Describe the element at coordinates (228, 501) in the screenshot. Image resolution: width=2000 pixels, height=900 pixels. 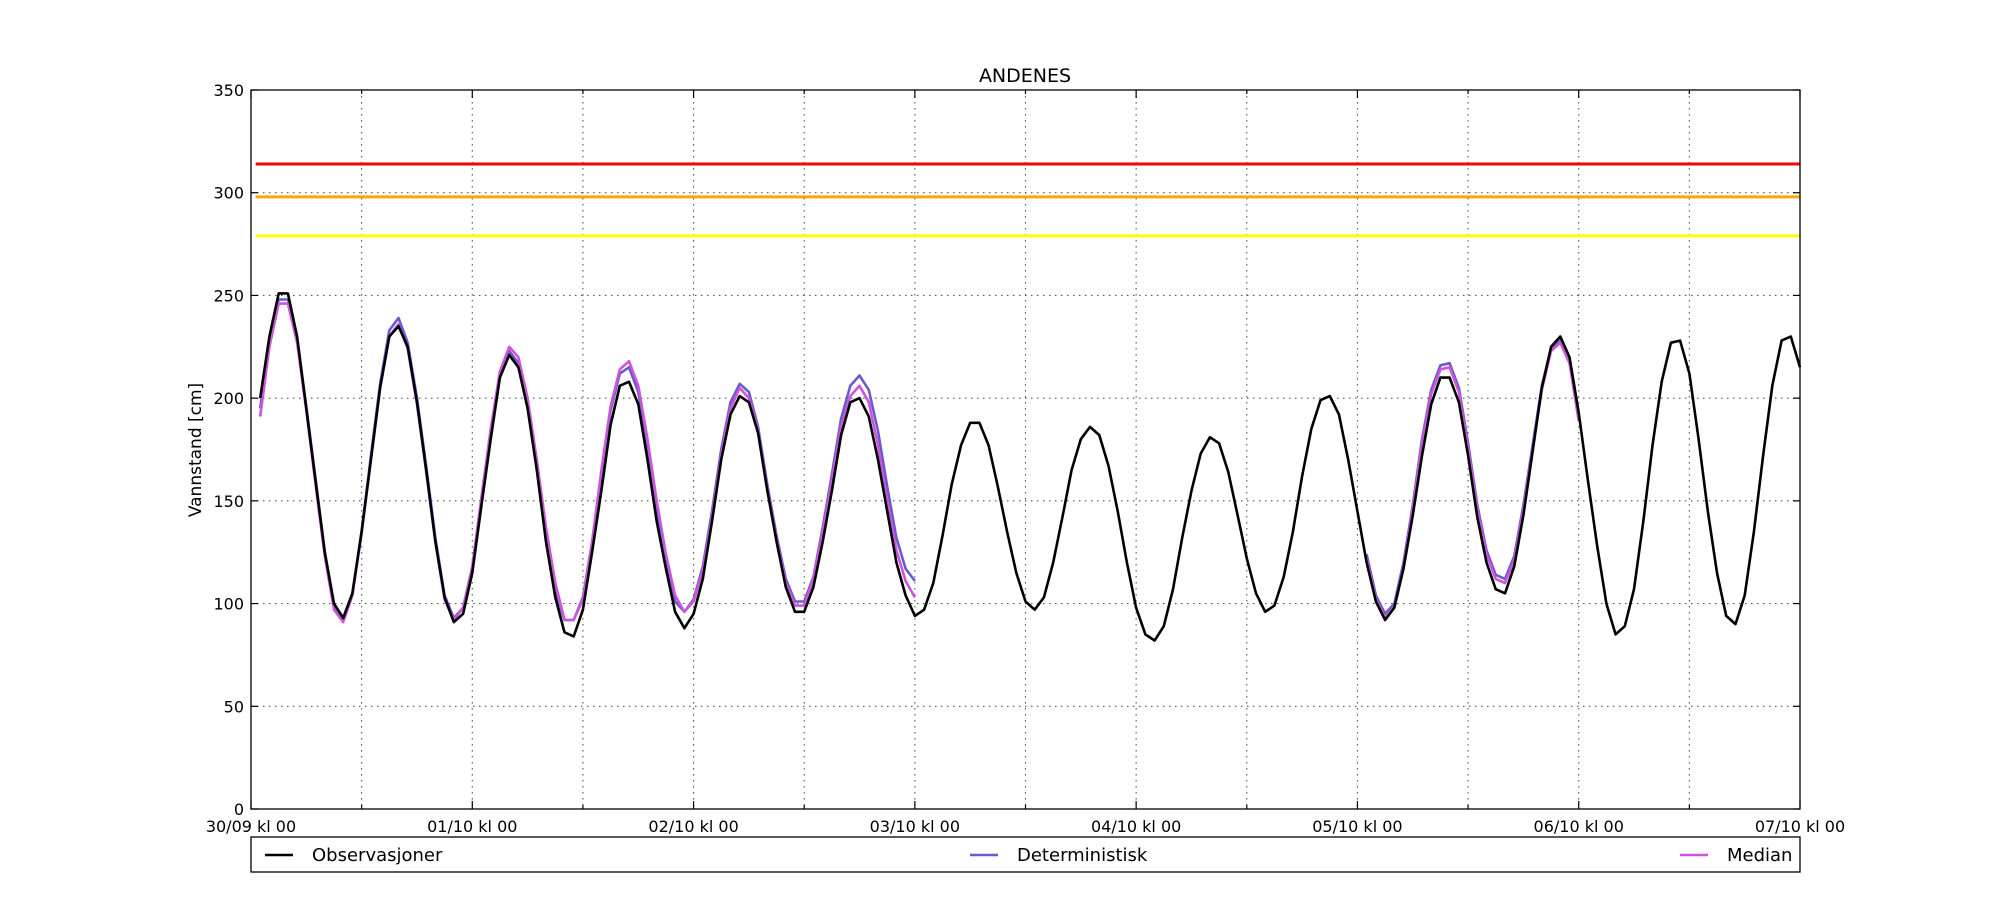
I see `y-tick-label: 150` at that location.